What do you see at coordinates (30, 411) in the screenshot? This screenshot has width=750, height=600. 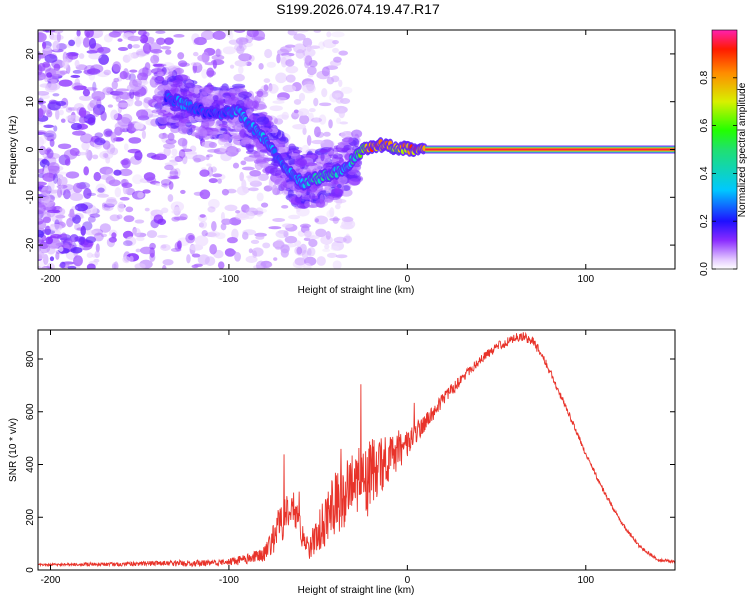 I see `snr-ytick-label: 600` at bounding box center [30, 411].